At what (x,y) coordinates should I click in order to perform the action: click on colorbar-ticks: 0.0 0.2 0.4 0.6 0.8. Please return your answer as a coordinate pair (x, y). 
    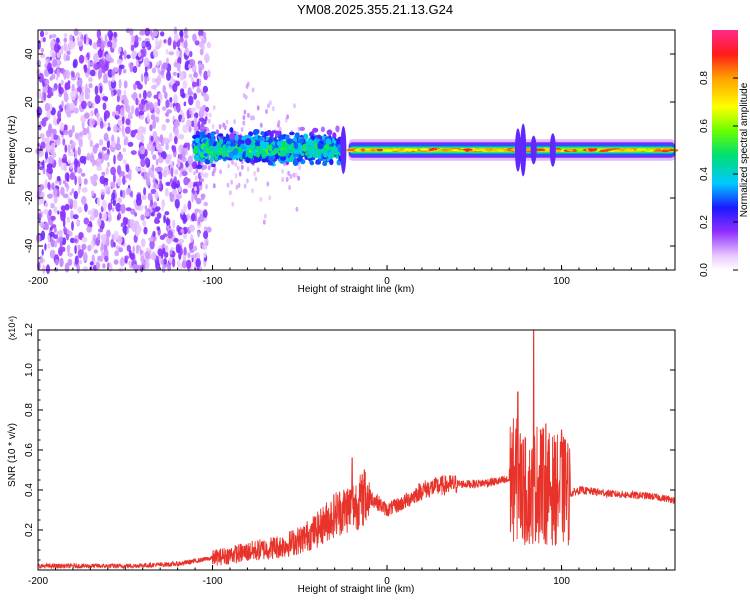
    Looking at the image, I should click on (718, 174).